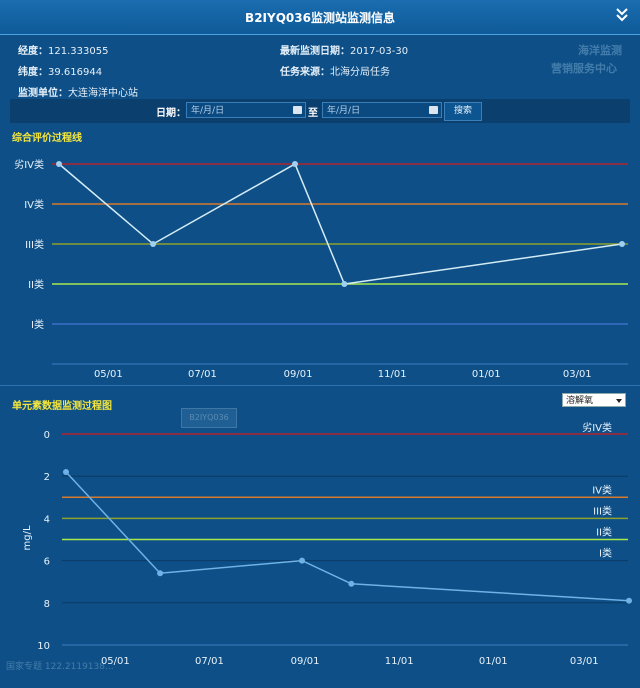 Image resolution: width=640 pixels, height=688 pixels. What do you see at coordinates (619, 401) in the screenshot?
I see `dropdown-arrow-icon` at bounding box center [619, 401].